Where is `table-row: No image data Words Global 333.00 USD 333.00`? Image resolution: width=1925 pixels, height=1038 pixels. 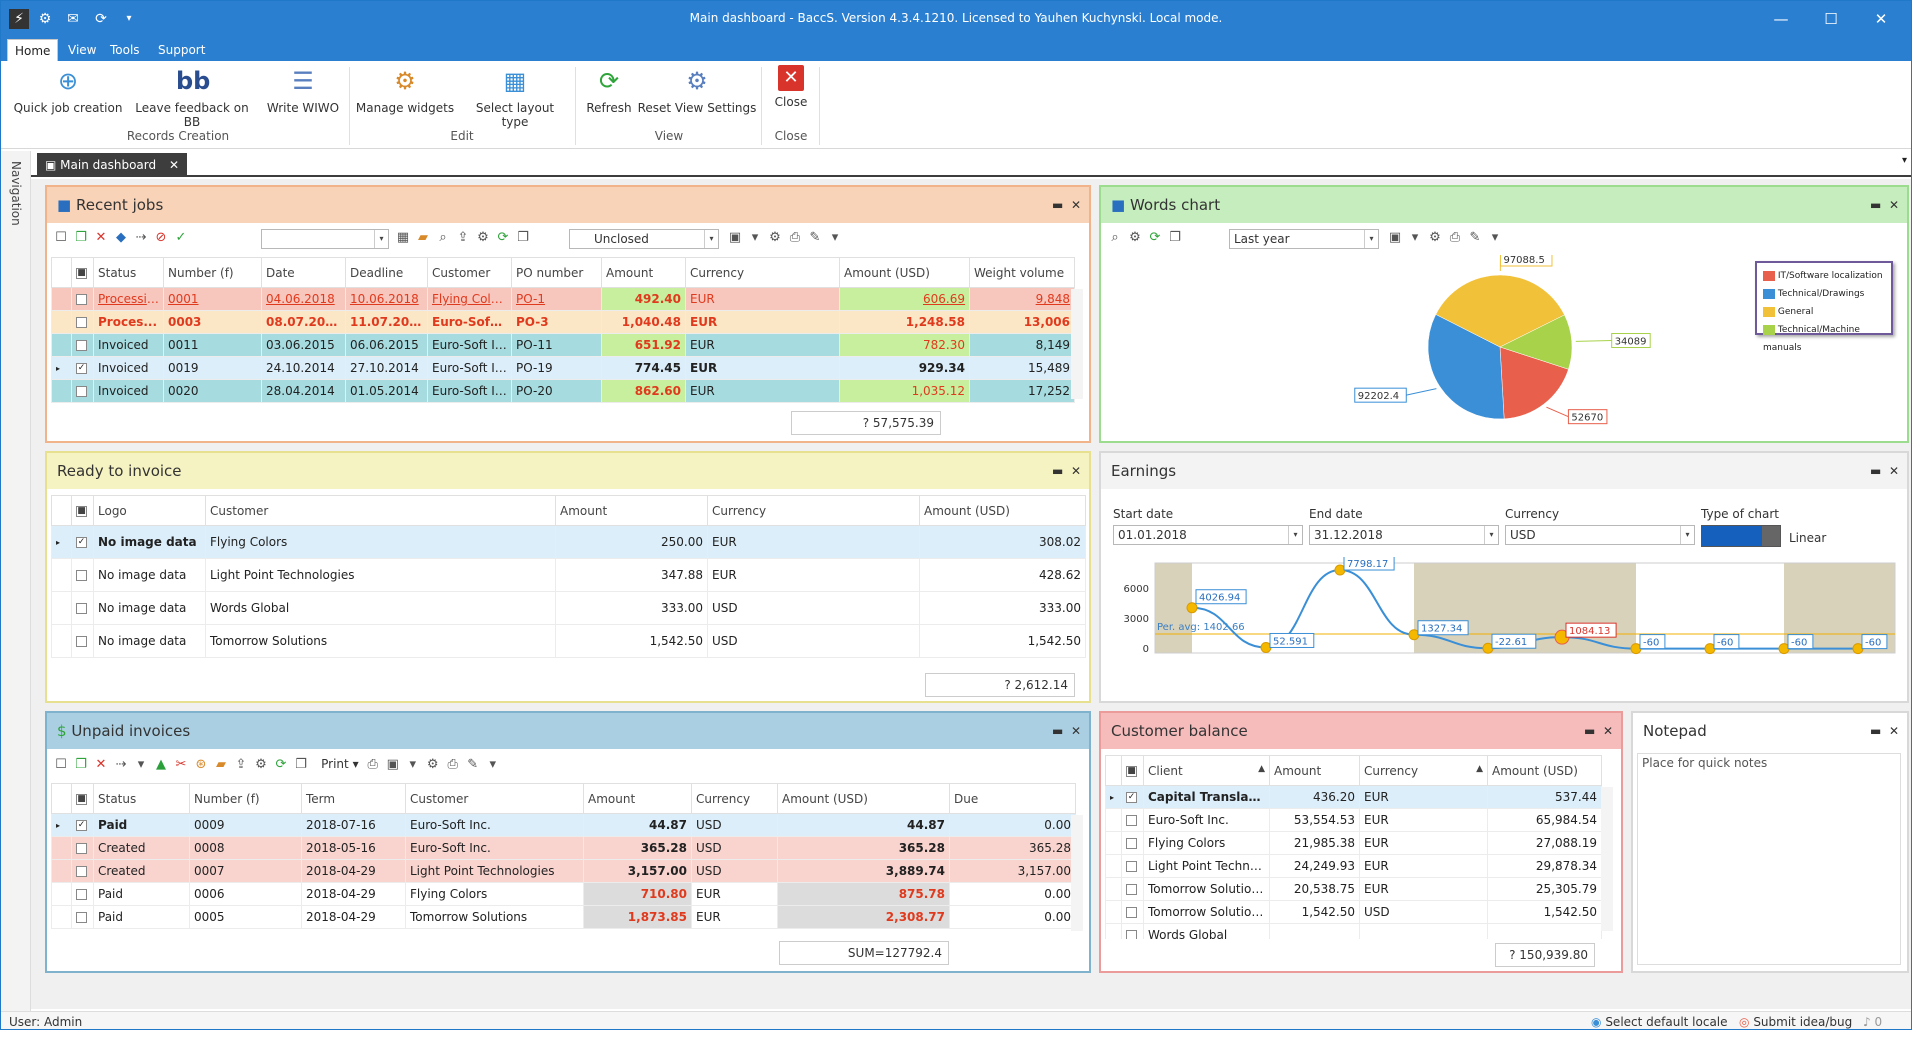 table-row: No image data Words Global 333.00 USD 333.00 is located at coordinates (568, 608).